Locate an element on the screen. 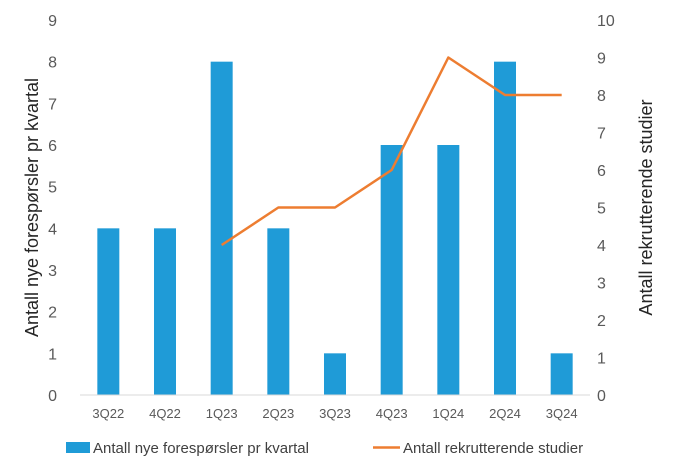 This screenshot has height=471, width=675. legend-line-label: Antall rekrutterende studier is located at coordinates (493, 448).